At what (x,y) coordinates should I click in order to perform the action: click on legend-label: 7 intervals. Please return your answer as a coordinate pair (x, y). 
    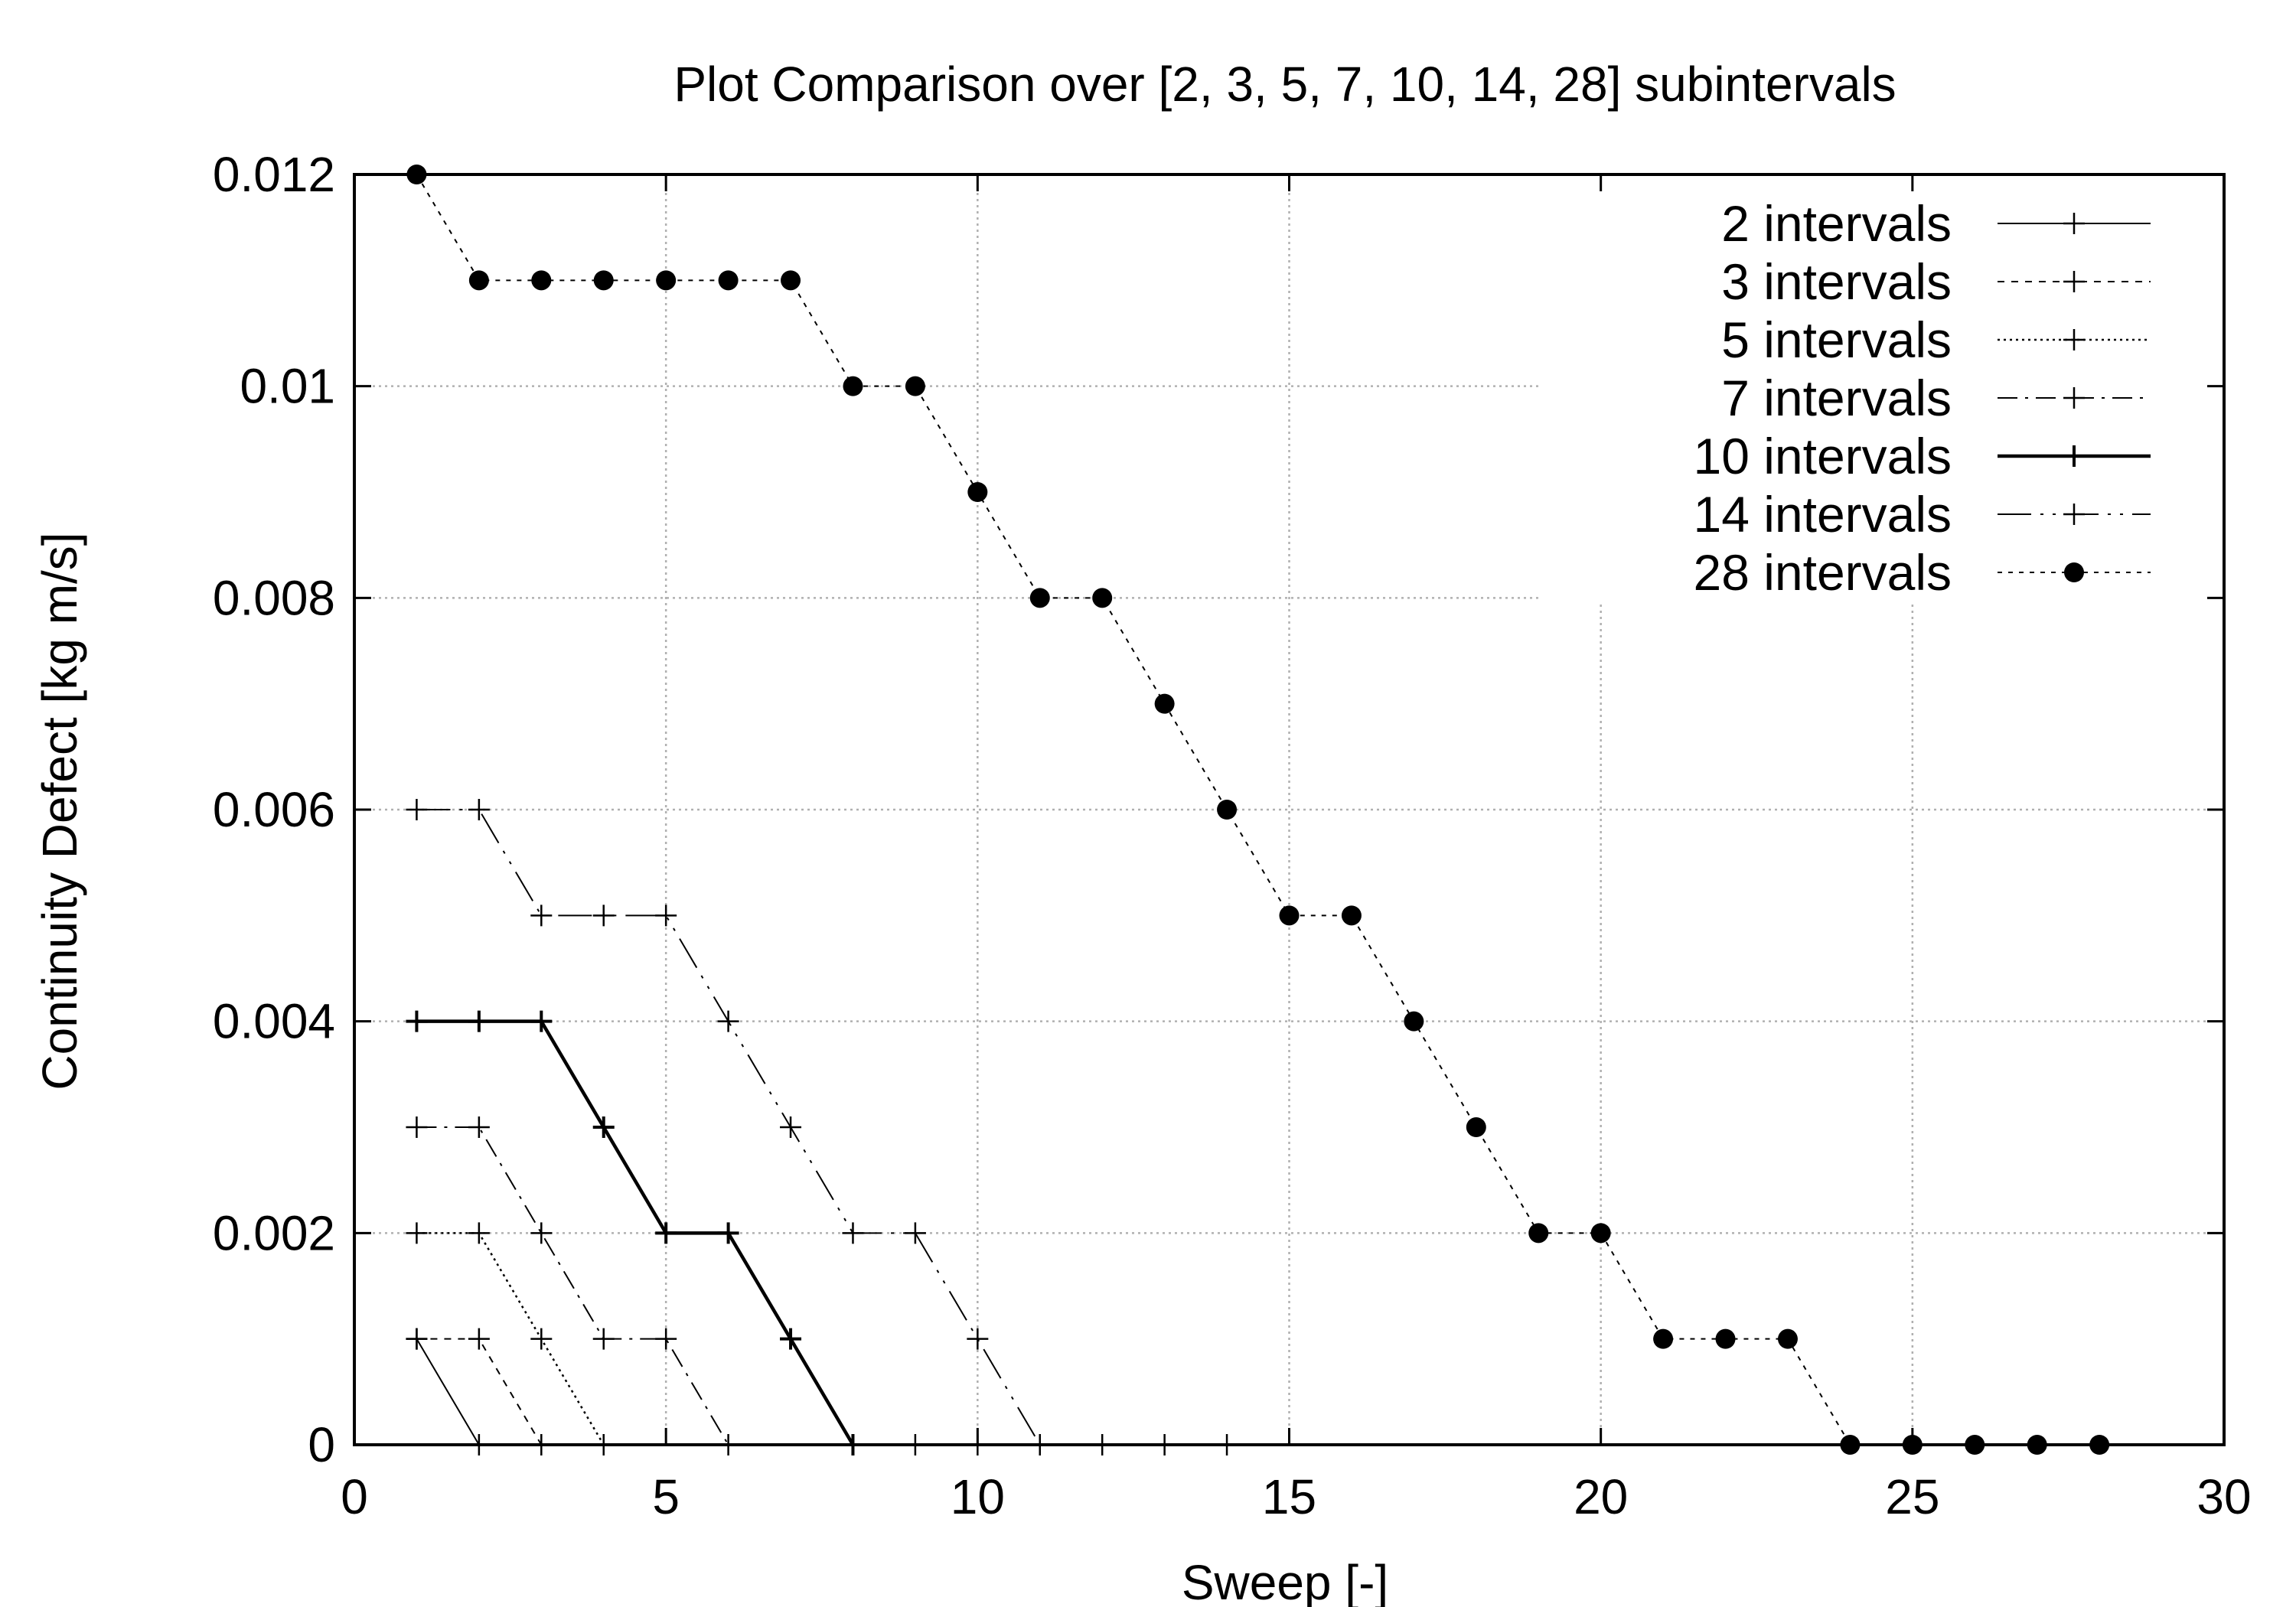
    Looking at the image, I should click on (1836, 398).